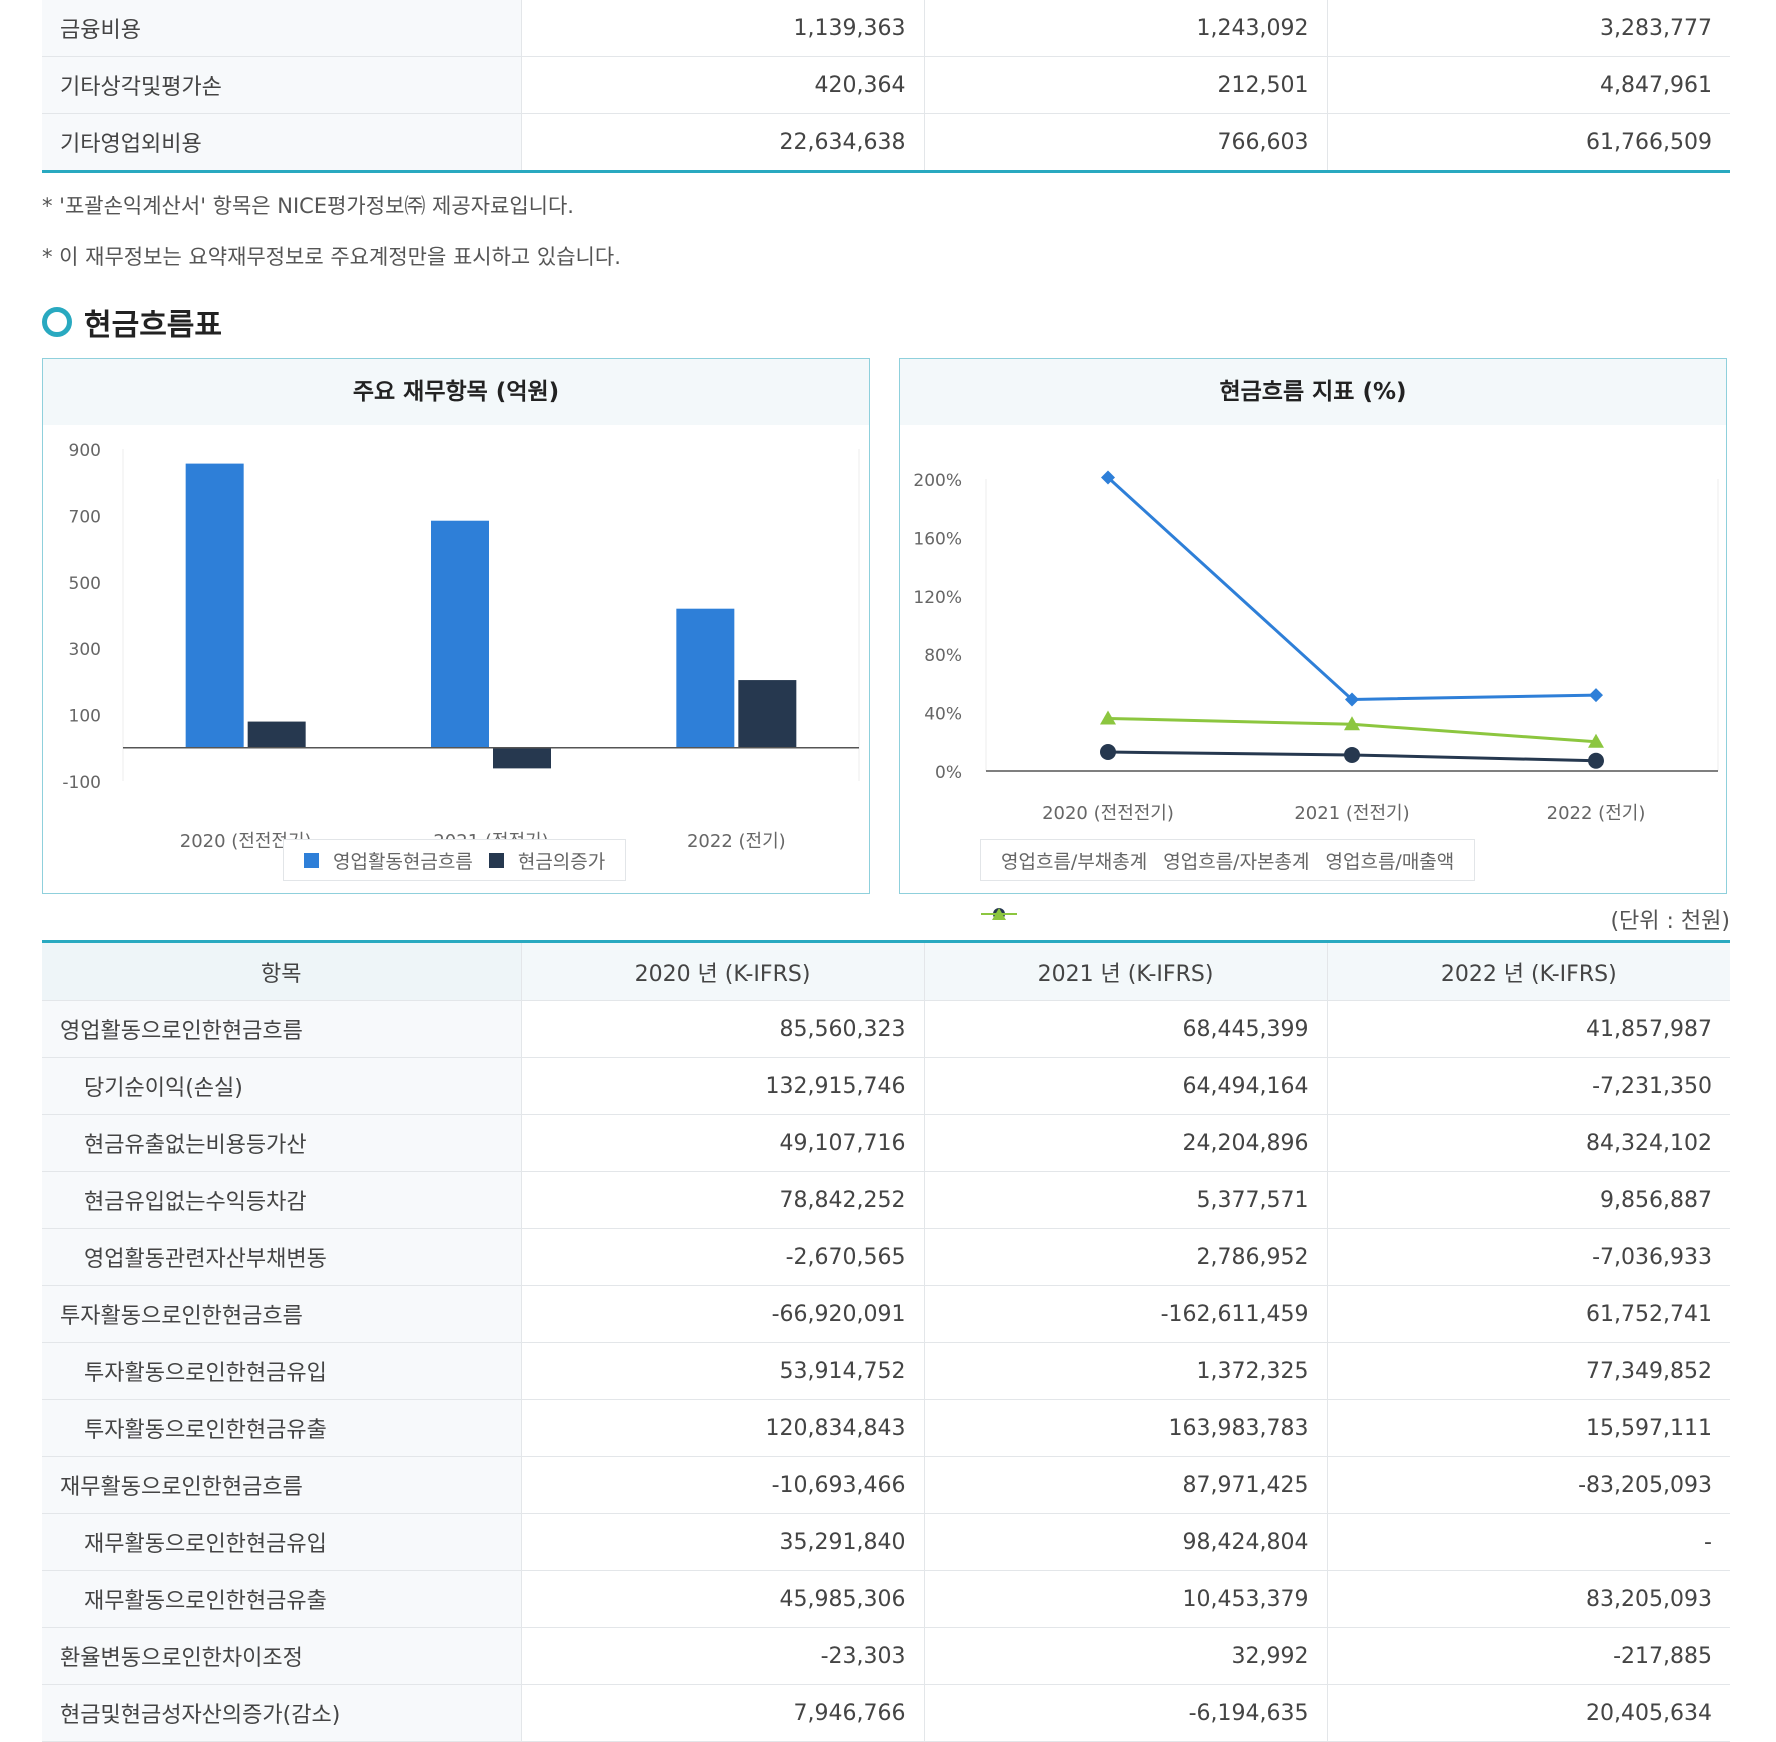  I want to click on point-op-sales-2021, so click(1352, 723).